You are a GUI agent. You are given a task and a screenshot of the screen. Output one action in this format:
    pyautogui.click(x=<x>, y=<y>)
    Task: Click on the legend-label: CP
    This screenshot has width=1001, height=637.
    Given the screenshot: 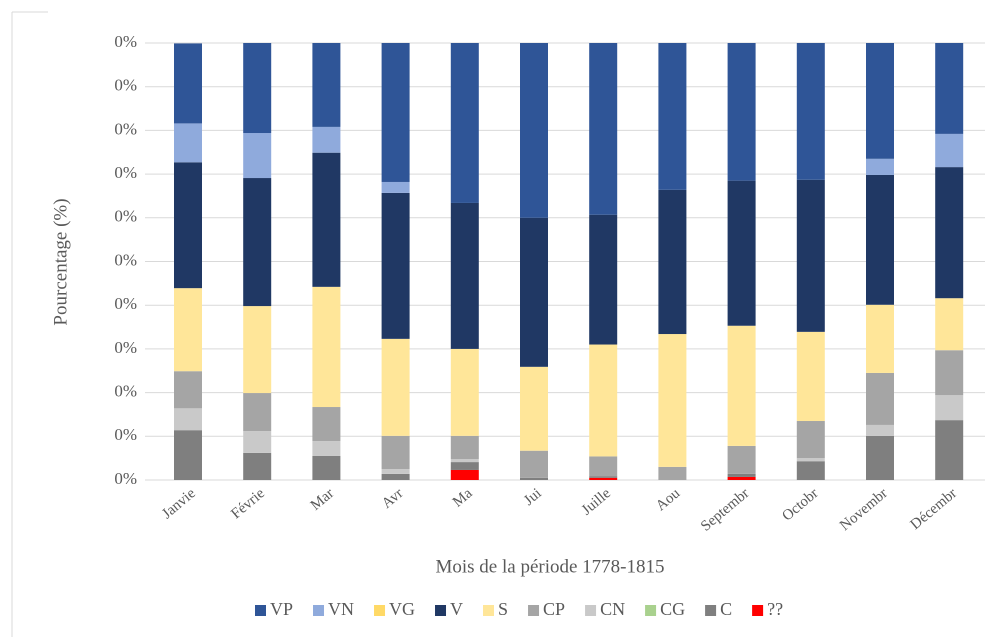 What is the action you would take?
    pyautogui.click(x=554, y=609)
    